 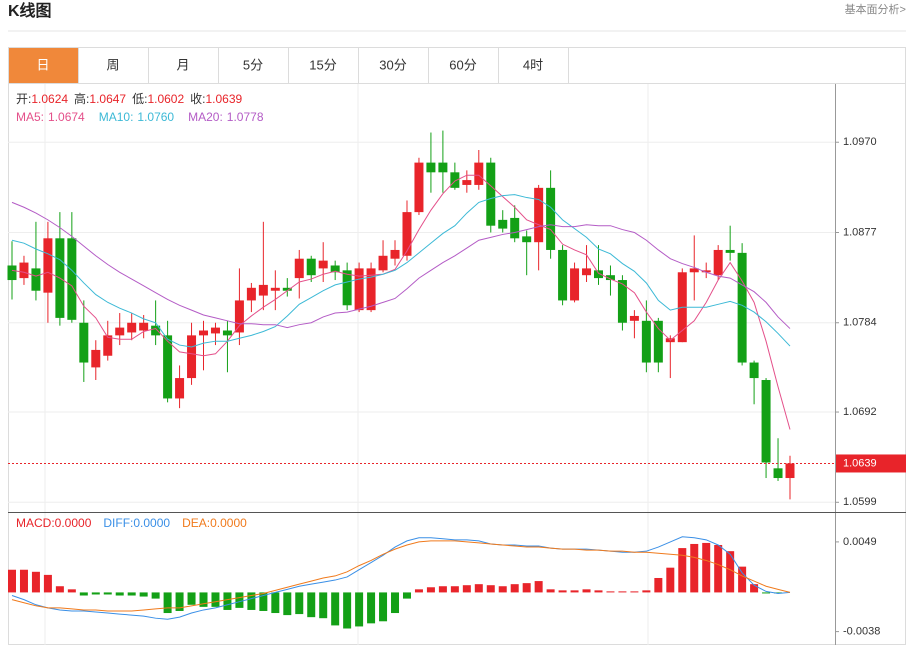 I want to click on fundamental-link: 基本面分析>, so click(x=875, y=9).